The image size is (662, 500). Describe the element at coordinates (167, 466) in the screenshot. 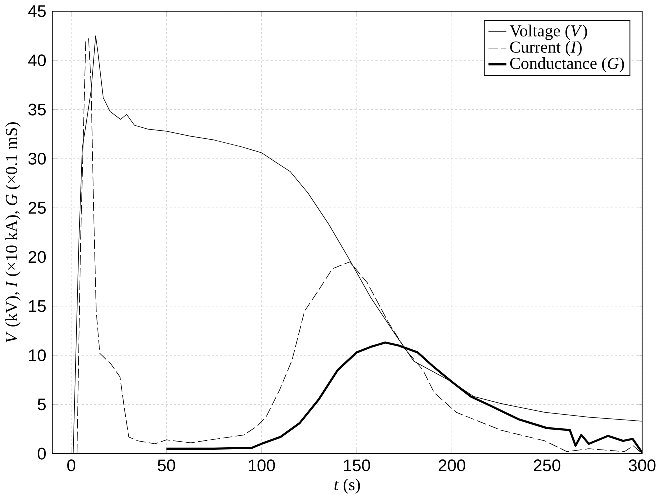

I see `x-tick-label: 50` at that location.